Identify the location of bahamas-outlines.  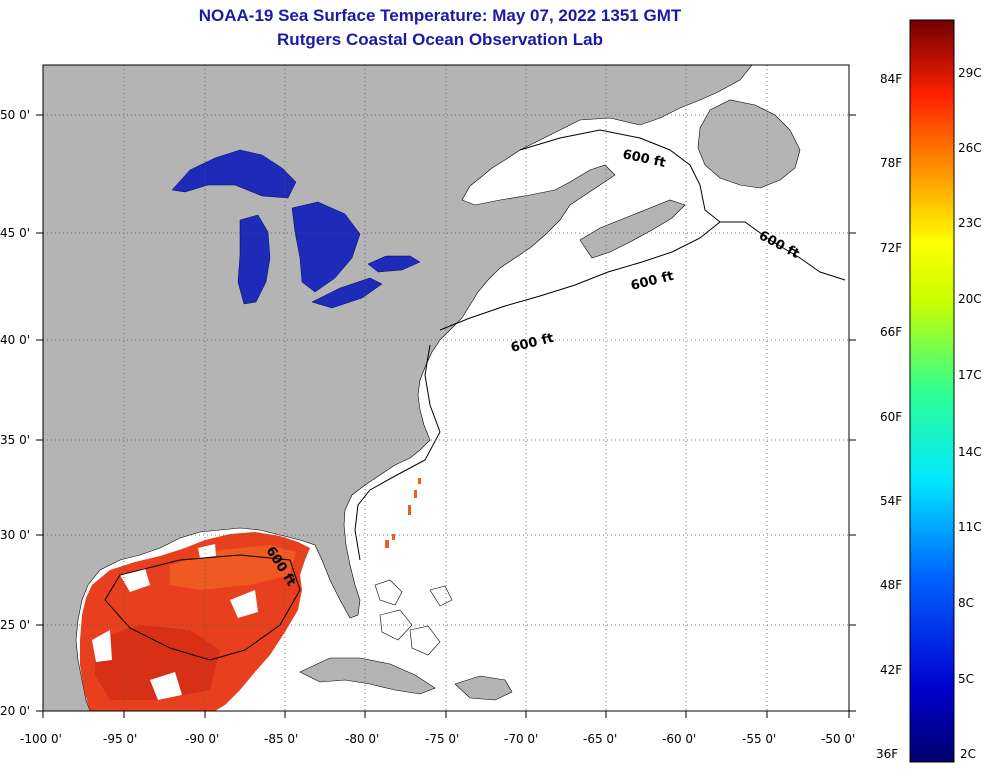
(413, 617).